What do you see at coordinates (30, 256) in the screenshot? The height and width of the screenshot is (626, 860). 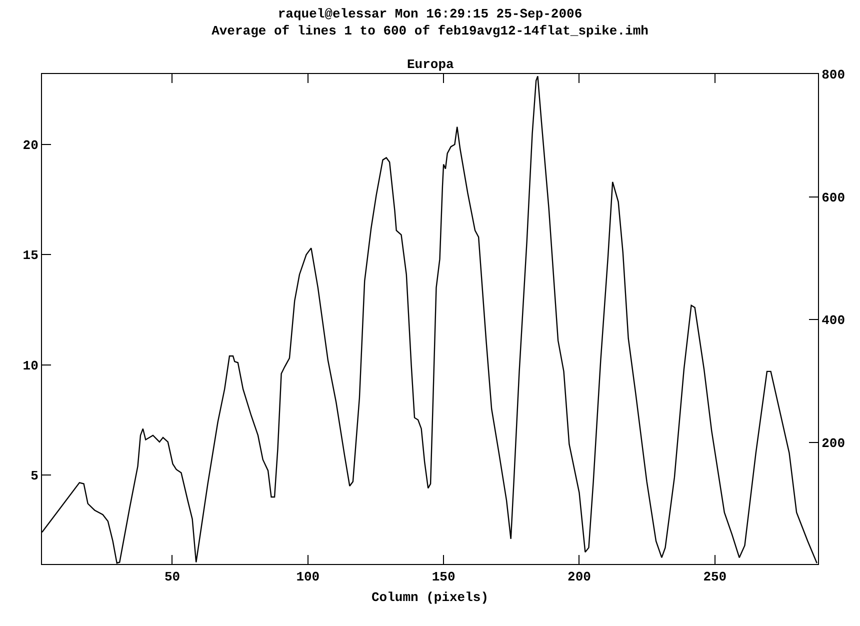 I see `y-tick-label: 15` at bounding box center [30, 256].